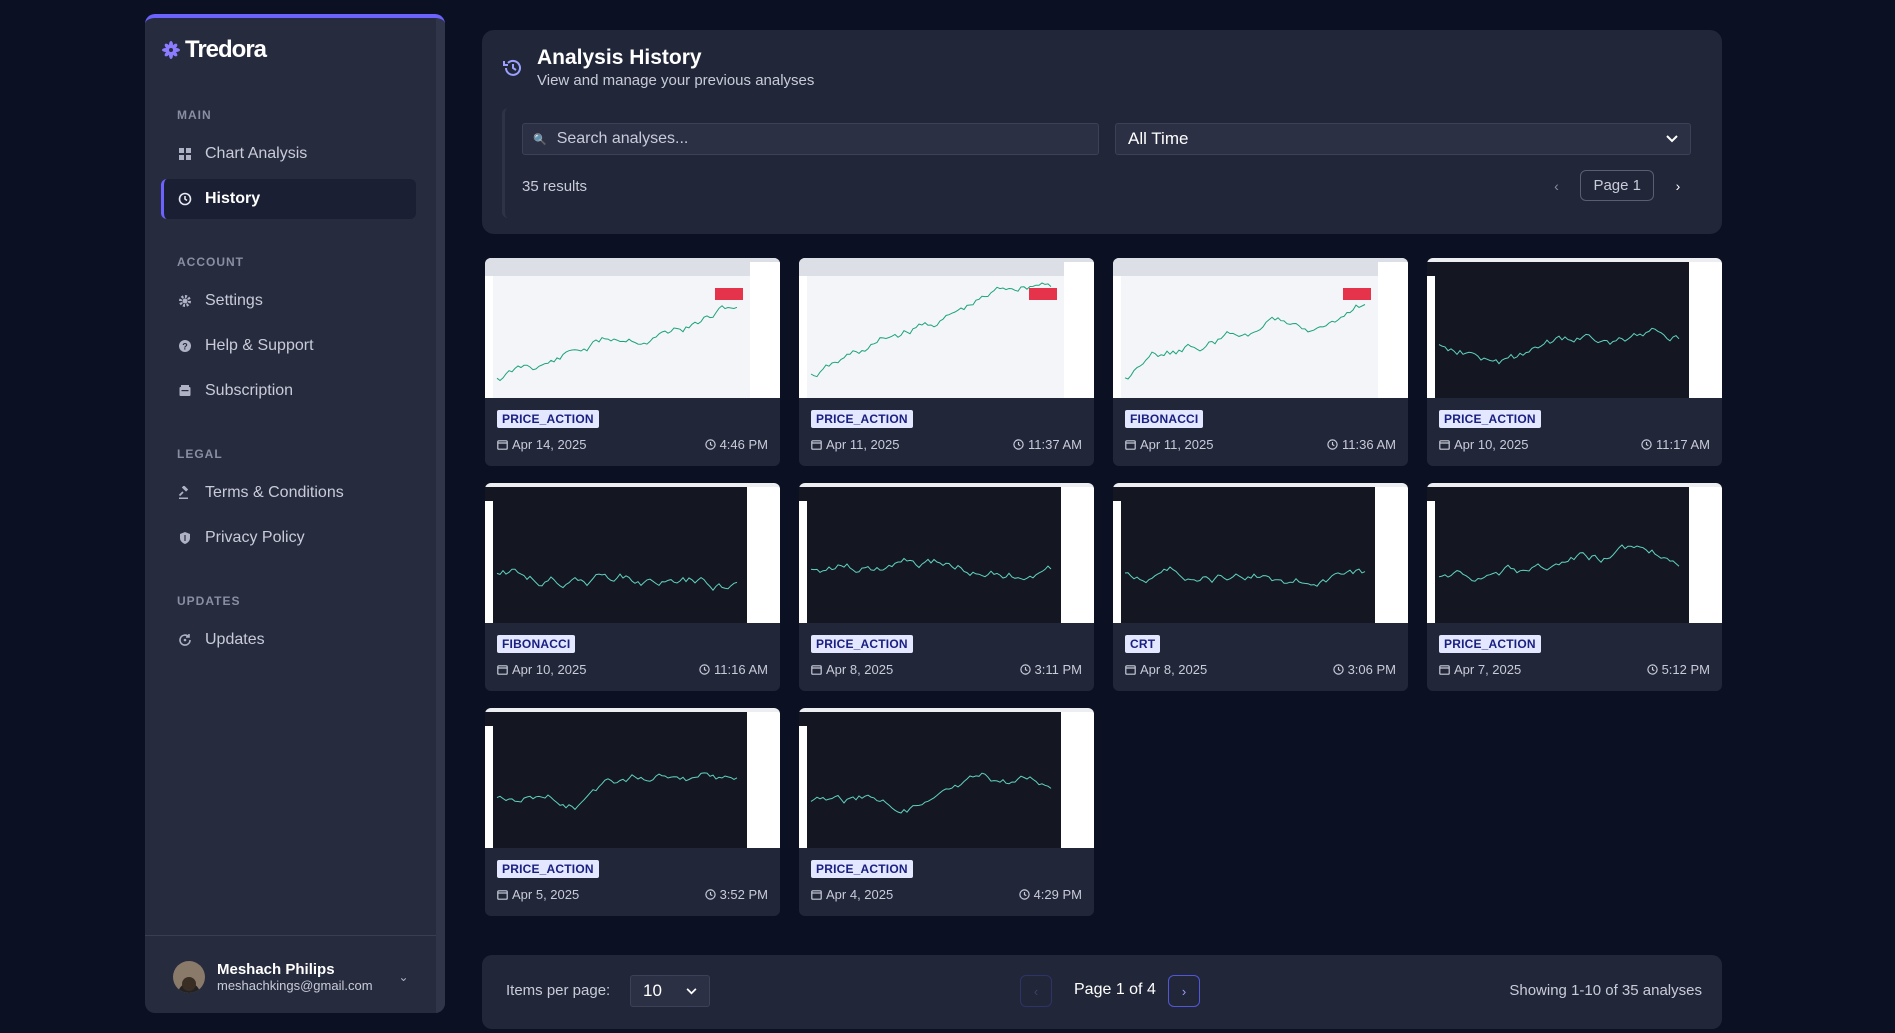 The image size is (1895, 1033). Describe the element at coordinates (1403, 139) in the screenshot. I see `time-filter-select: All Time` at that location.